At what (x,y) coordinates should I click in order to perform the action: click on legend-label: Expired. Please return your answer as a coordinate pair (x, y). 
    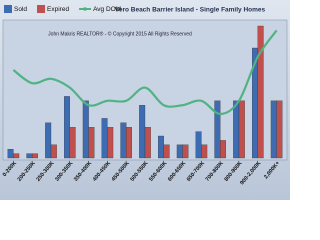
    Looking at the image, I should click on (58, 9).